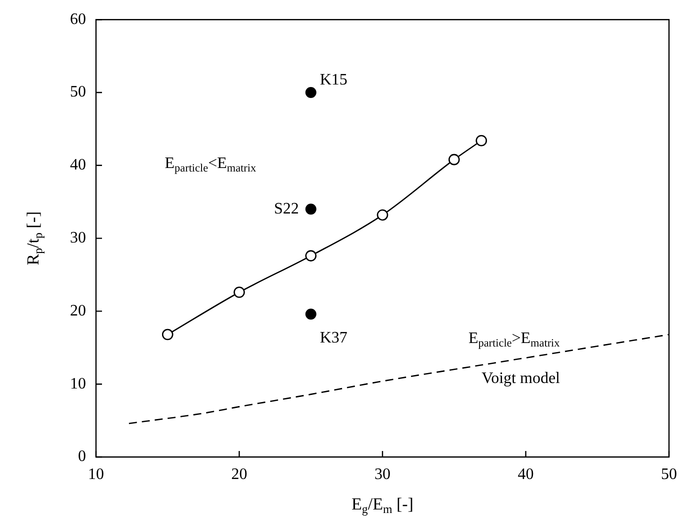  What do you see at coordinates (78, 311) in the screenshot?
I see `y-tick-label: 20` at bounding box center [78, 311].